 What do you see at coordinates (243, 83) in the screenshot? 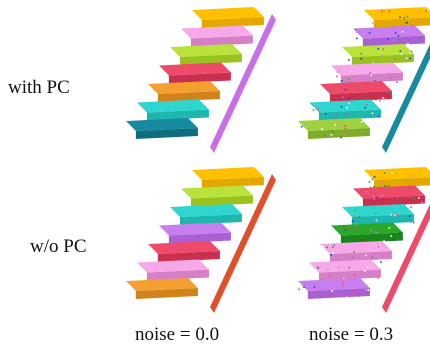
I see `stair-side-edge` at bounding box center [243, 83].